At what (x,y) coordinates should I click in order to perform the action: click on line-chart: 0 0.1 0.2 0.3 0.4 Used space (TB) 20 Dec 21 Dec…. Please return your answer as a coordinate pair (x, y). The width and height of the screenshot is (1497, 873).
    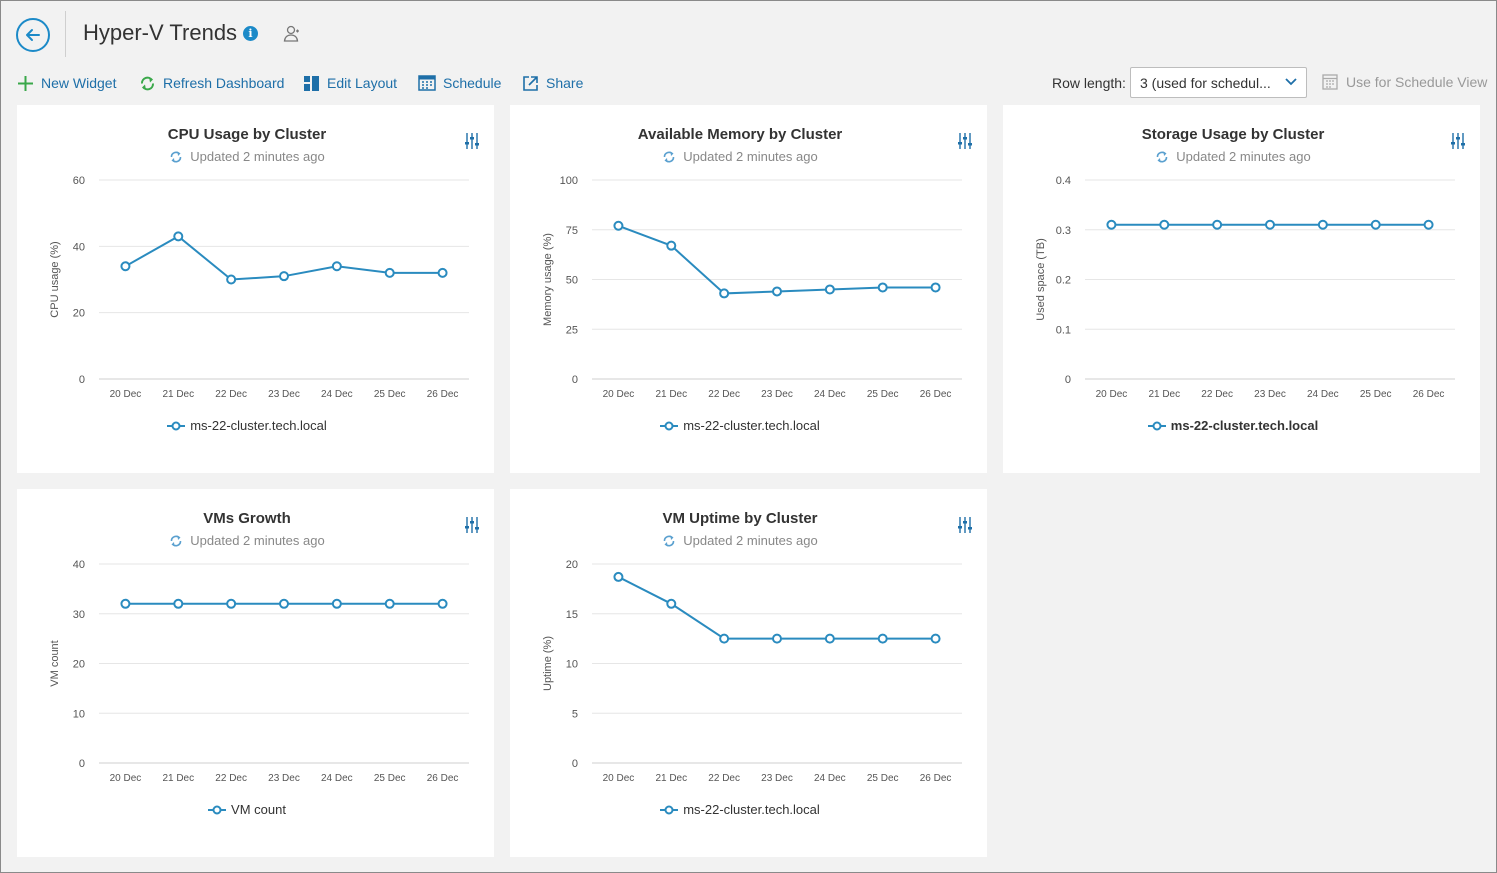
    Looking at the image, I should click on (1245, 287).